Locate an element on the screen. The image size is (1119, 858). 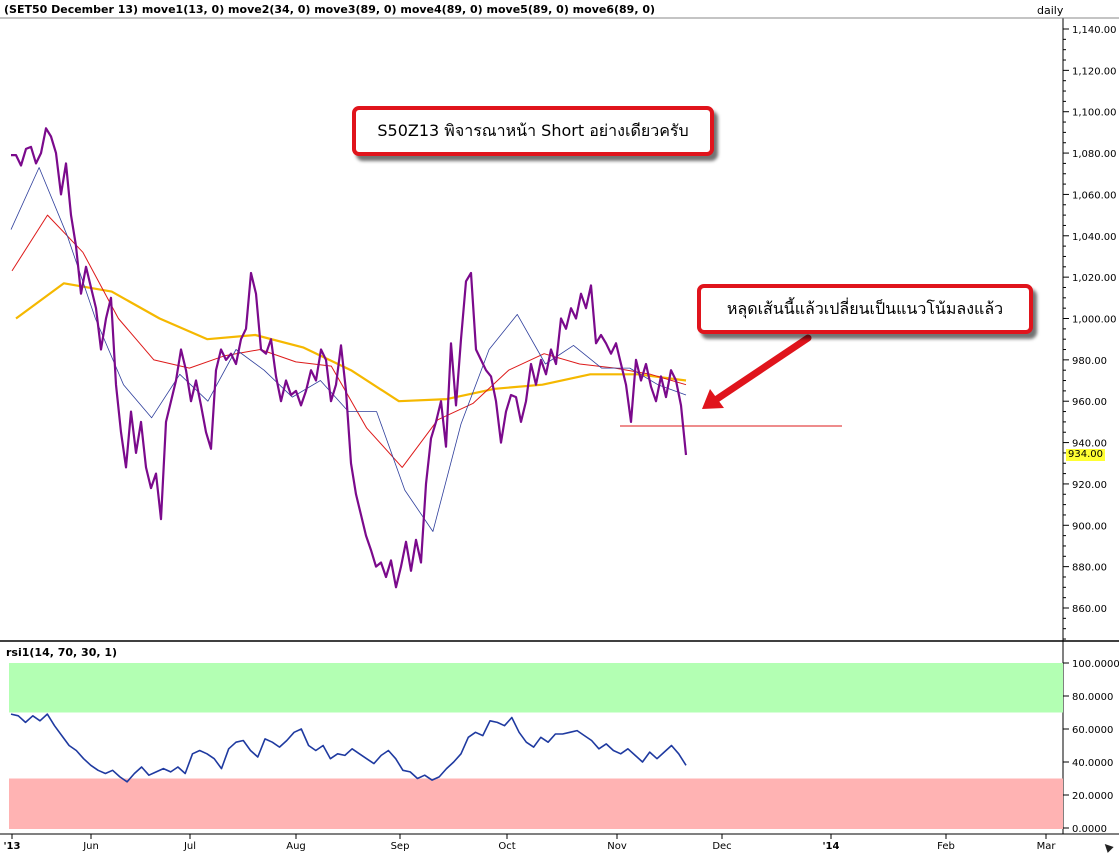
callout-trend-text: หลุดเส้นนี้แล้วเปลี่ยนเป็นแนวโน้มลงแล้ว is located at coordinates (865, 308).